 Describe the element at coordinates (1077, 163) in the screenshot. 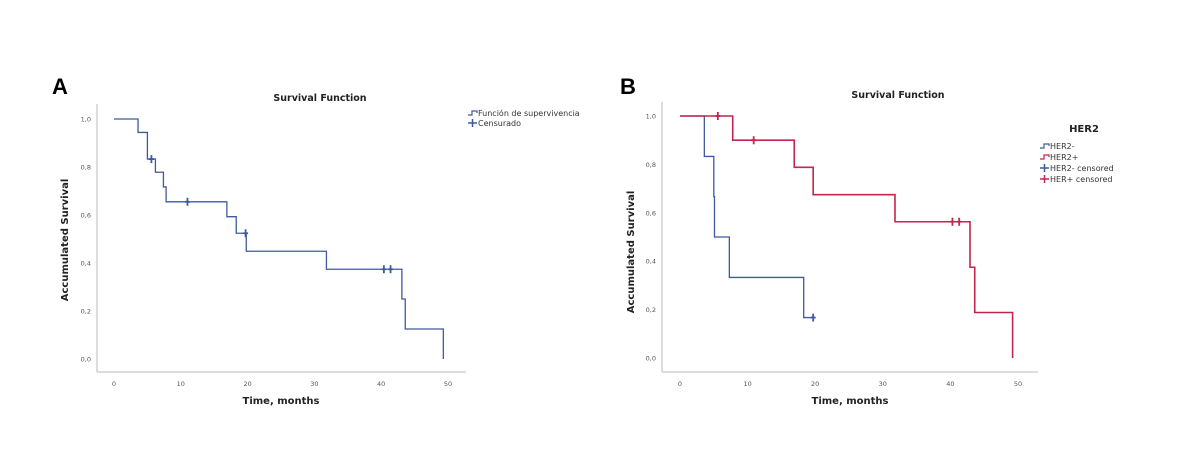

I see `panel-b-legend: HER2- HER2+ HER2- censored HER+ censored` at that location.